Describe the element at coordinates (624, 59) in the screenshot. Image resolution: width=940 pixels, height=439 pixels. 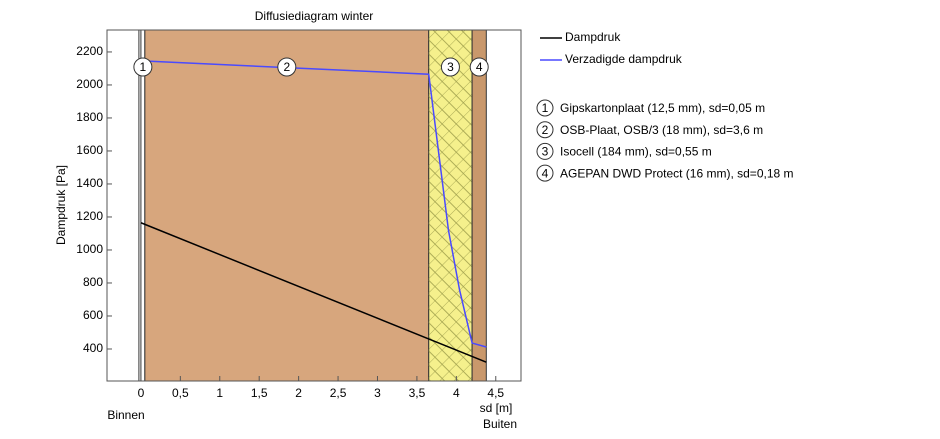
I see `legend-label: Verzadigde dampdruk` at that location.